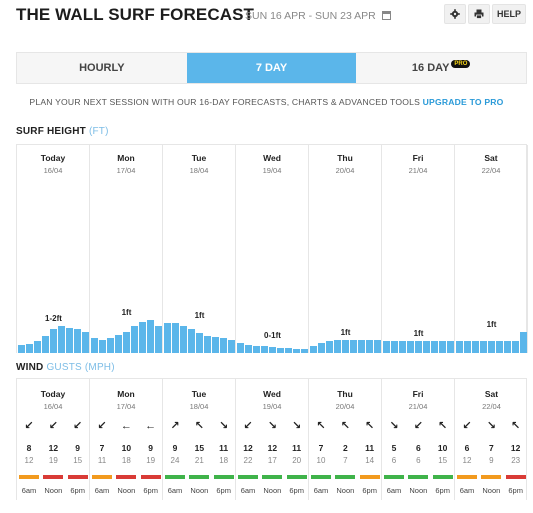  I want to click on wind-gust: 11, so click(102, 460).